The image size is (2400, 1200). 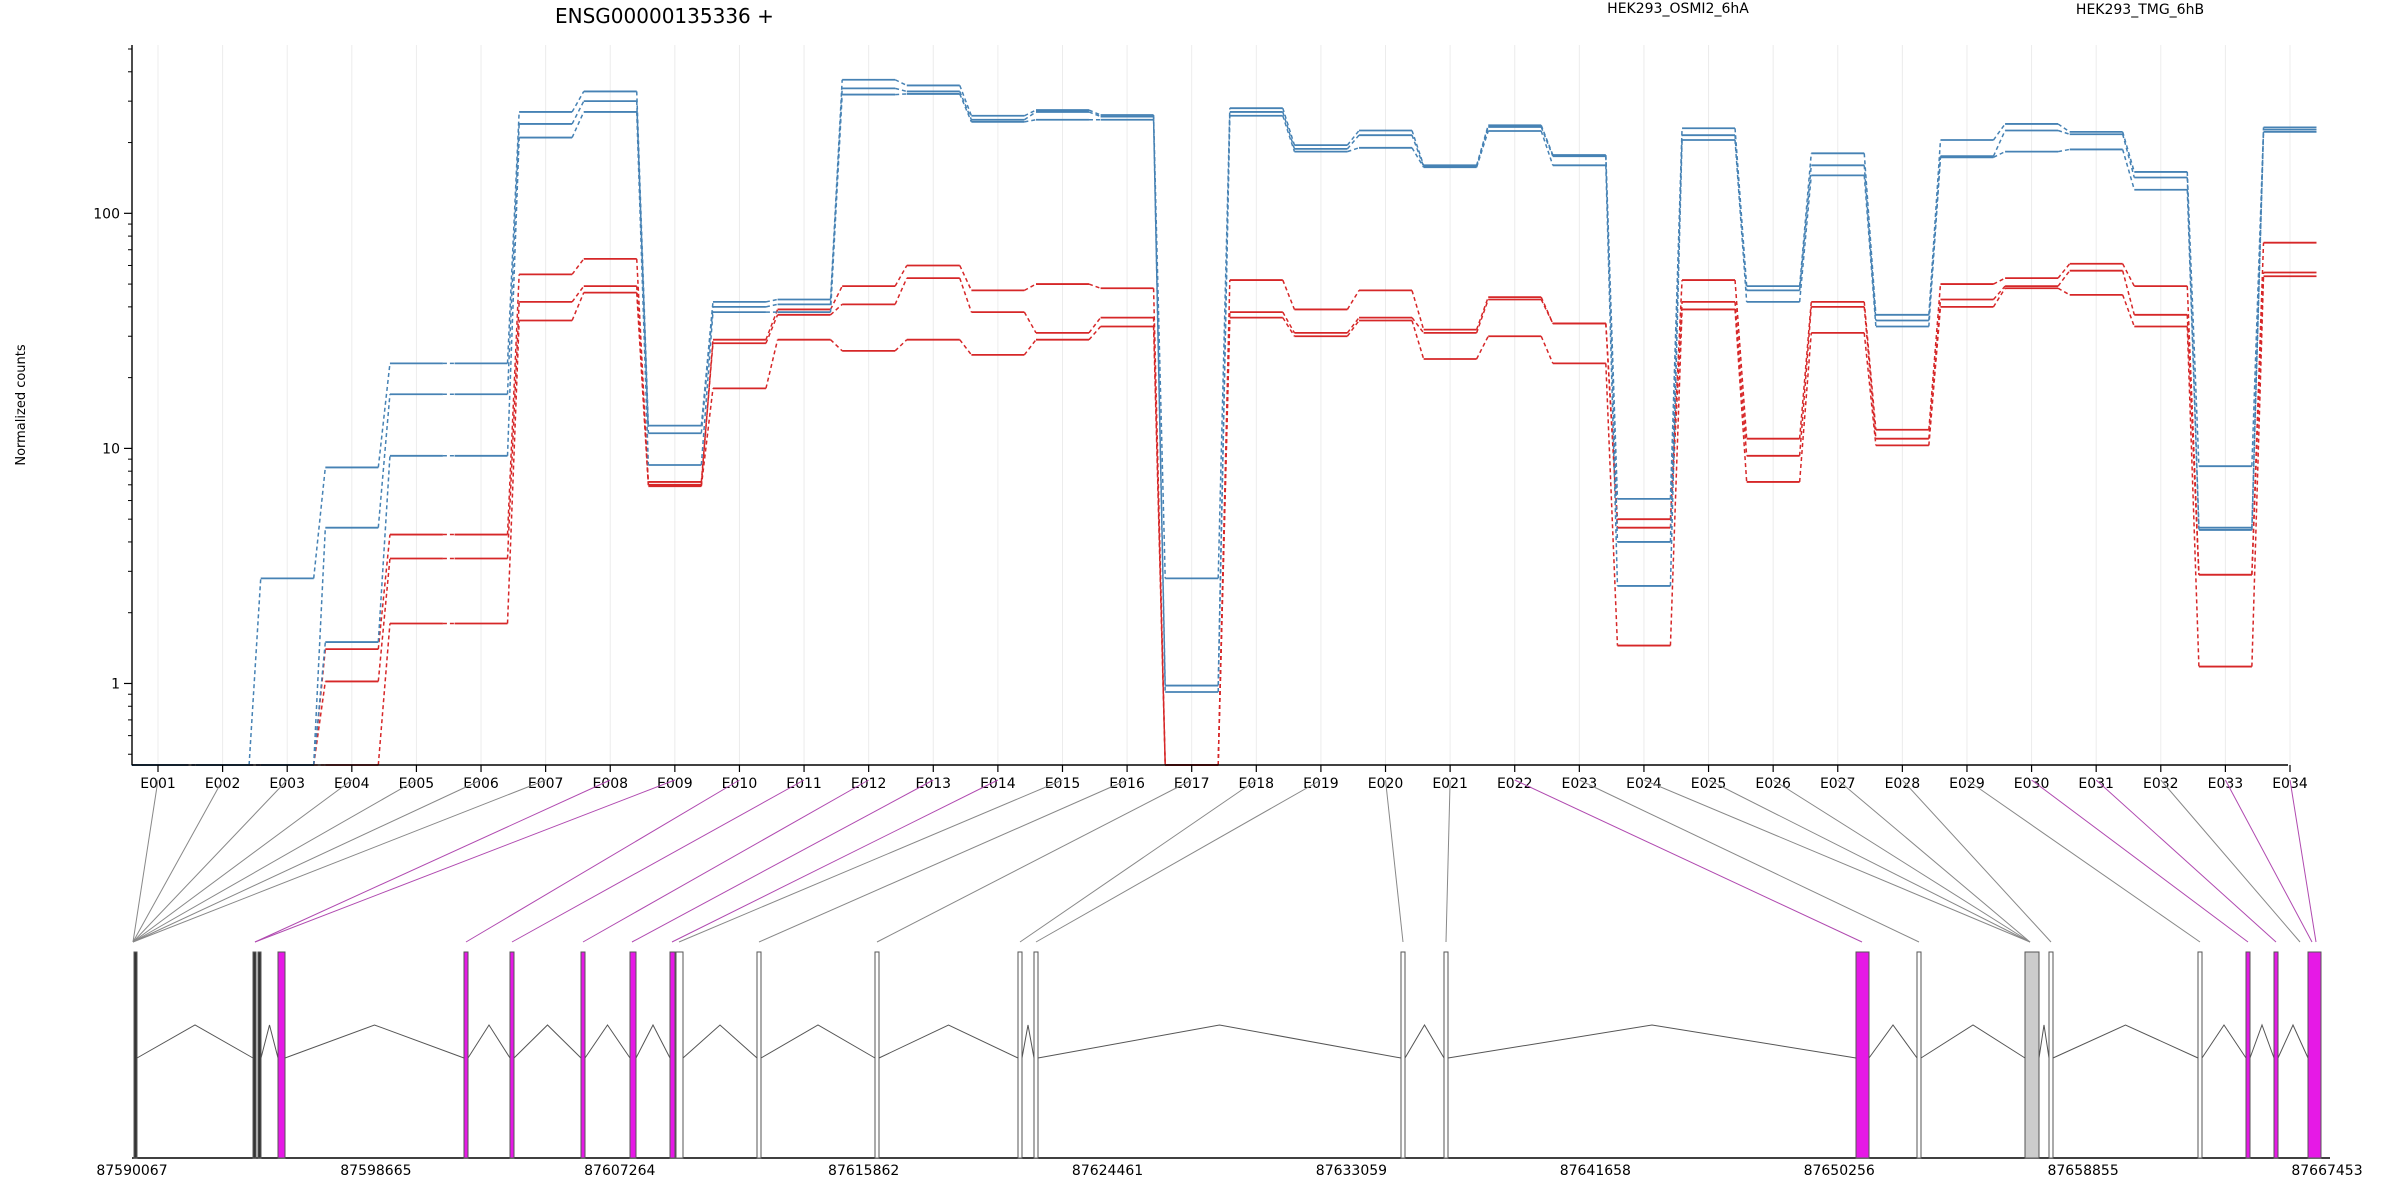 What do you see at coordinates (158, 784) in the screenshot?
I see `x-tick-label-E001: E001` at bounding box center [158, 784].